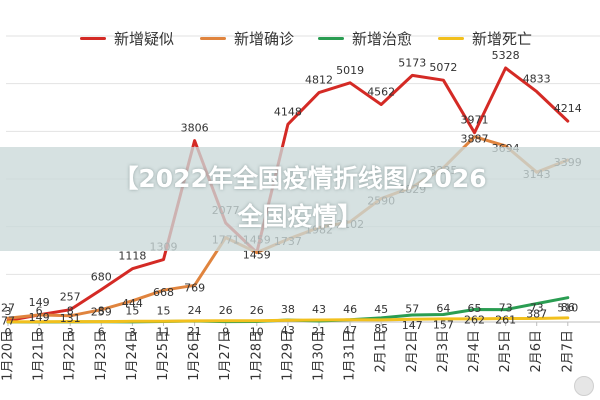 This screenshot has height=400, width=600. I want to click on data-label: 5072, so click(443, 67).